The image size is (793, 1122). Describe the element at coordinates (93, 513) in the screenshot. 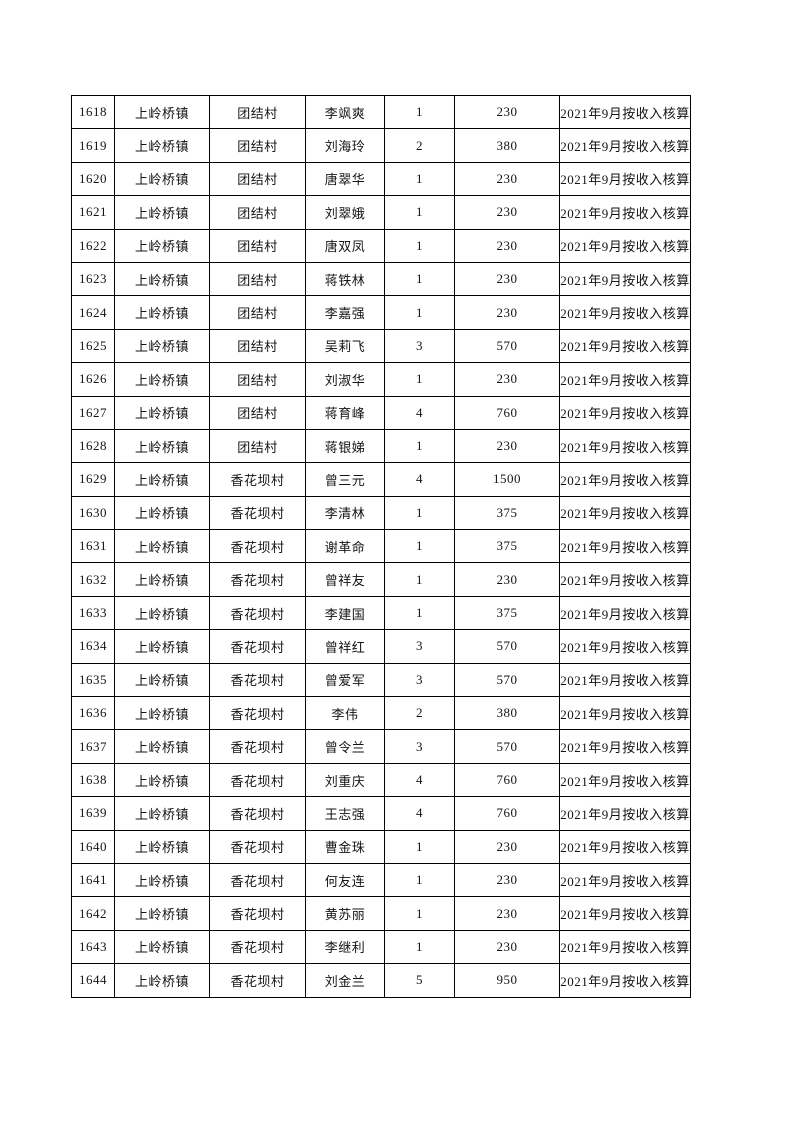

I see `row-id-cell: 1630` at that location.